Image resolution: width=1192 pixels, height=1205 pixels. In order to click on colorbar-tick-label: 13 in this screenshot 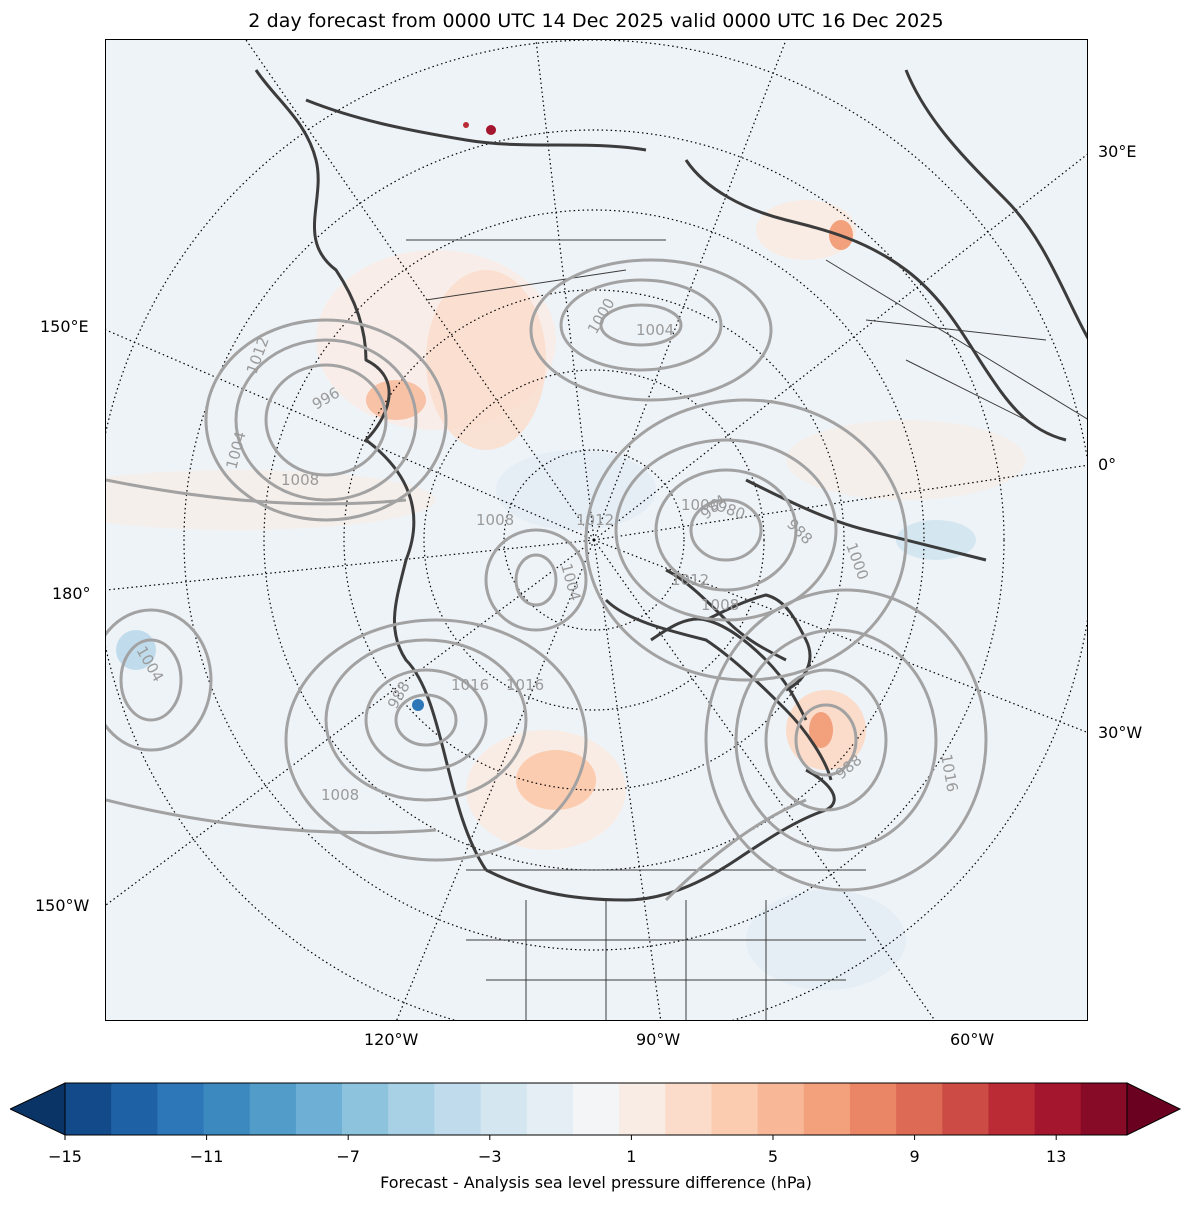, I will do `click(1056, 1156)`.